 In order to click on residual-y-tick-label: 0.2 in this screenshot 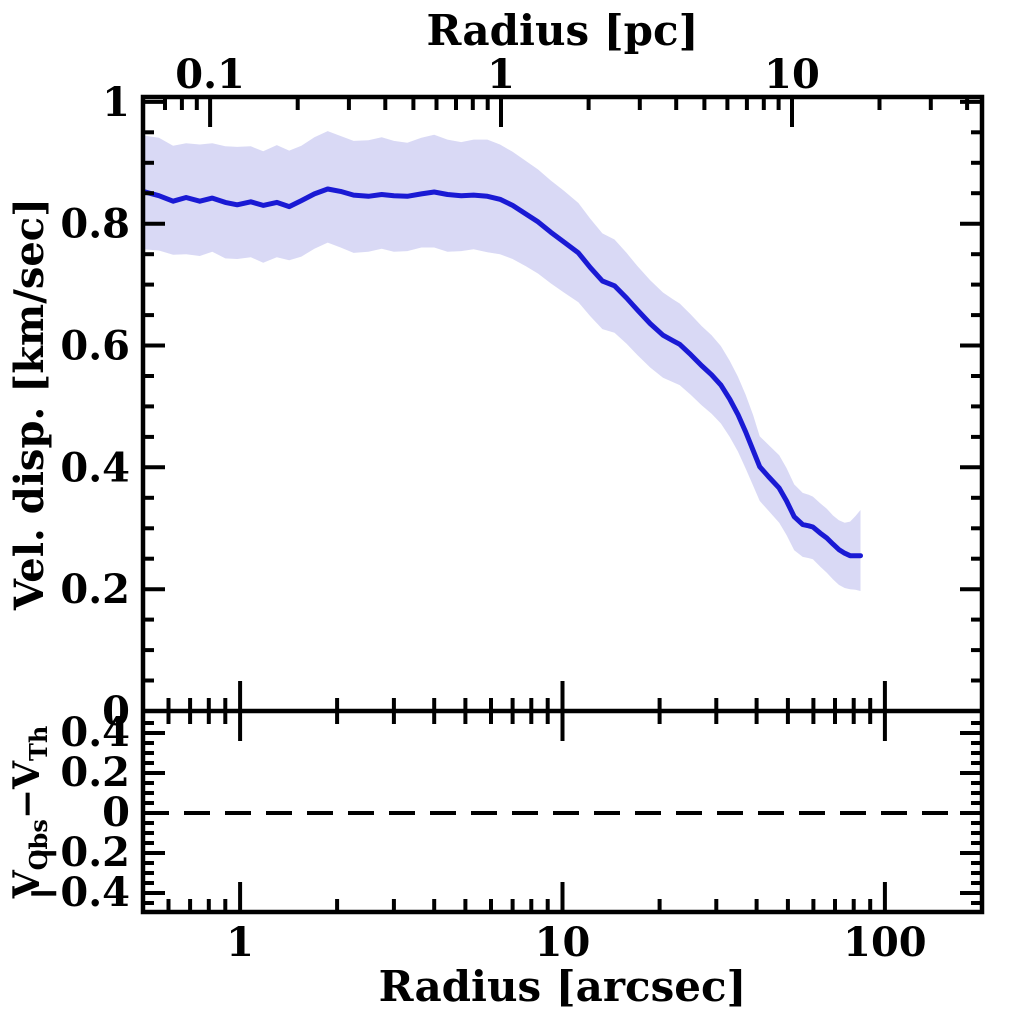, I will do `click(95, 772)`.